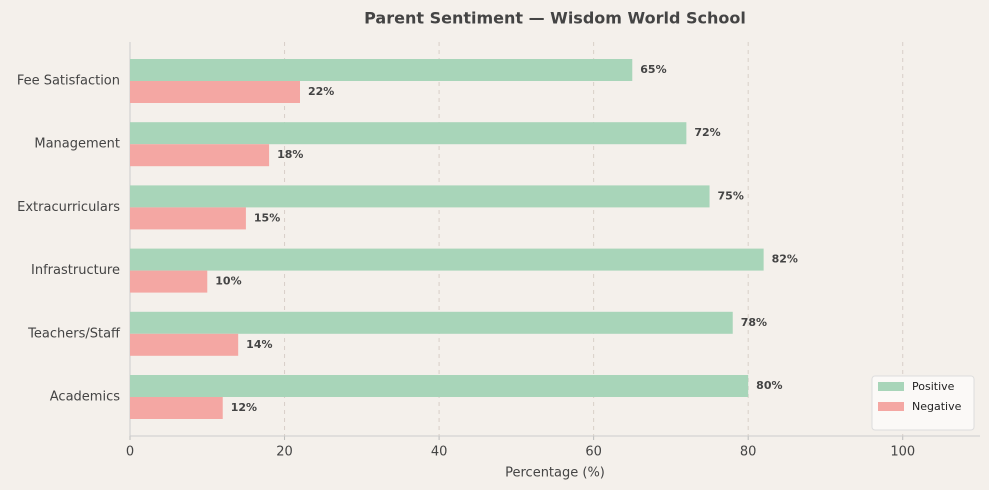 Image resolution: width=989 pixels, height=490 pixels. I want to click on legend-label: Positive, so click(933, 386).